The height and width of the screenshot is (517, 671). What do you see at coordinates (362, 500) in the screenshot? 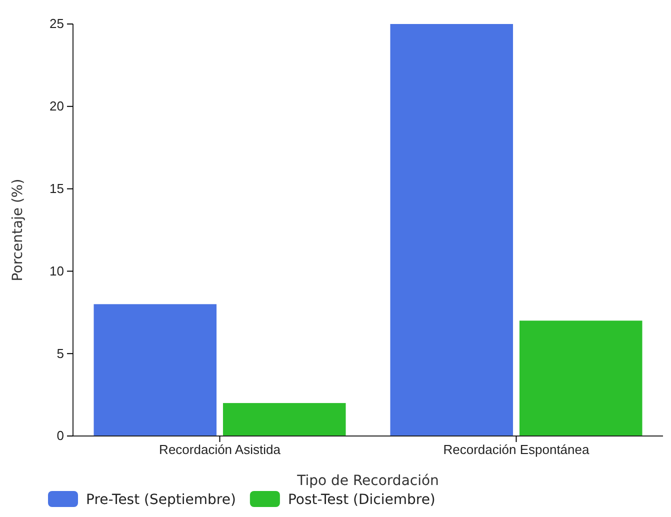
I see `legend-label: Post-Test (Diciembre)` at bounding box center [362, 500].